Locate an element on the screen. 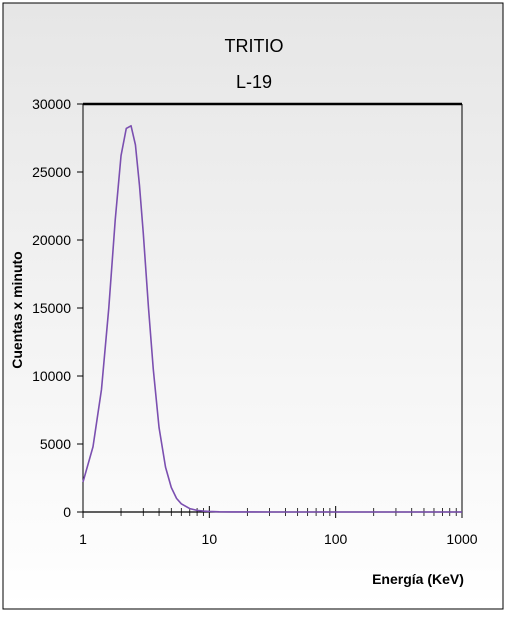 The image size is (506, 617). y-tick-label: 30000 is located at coordinates (51, 104).